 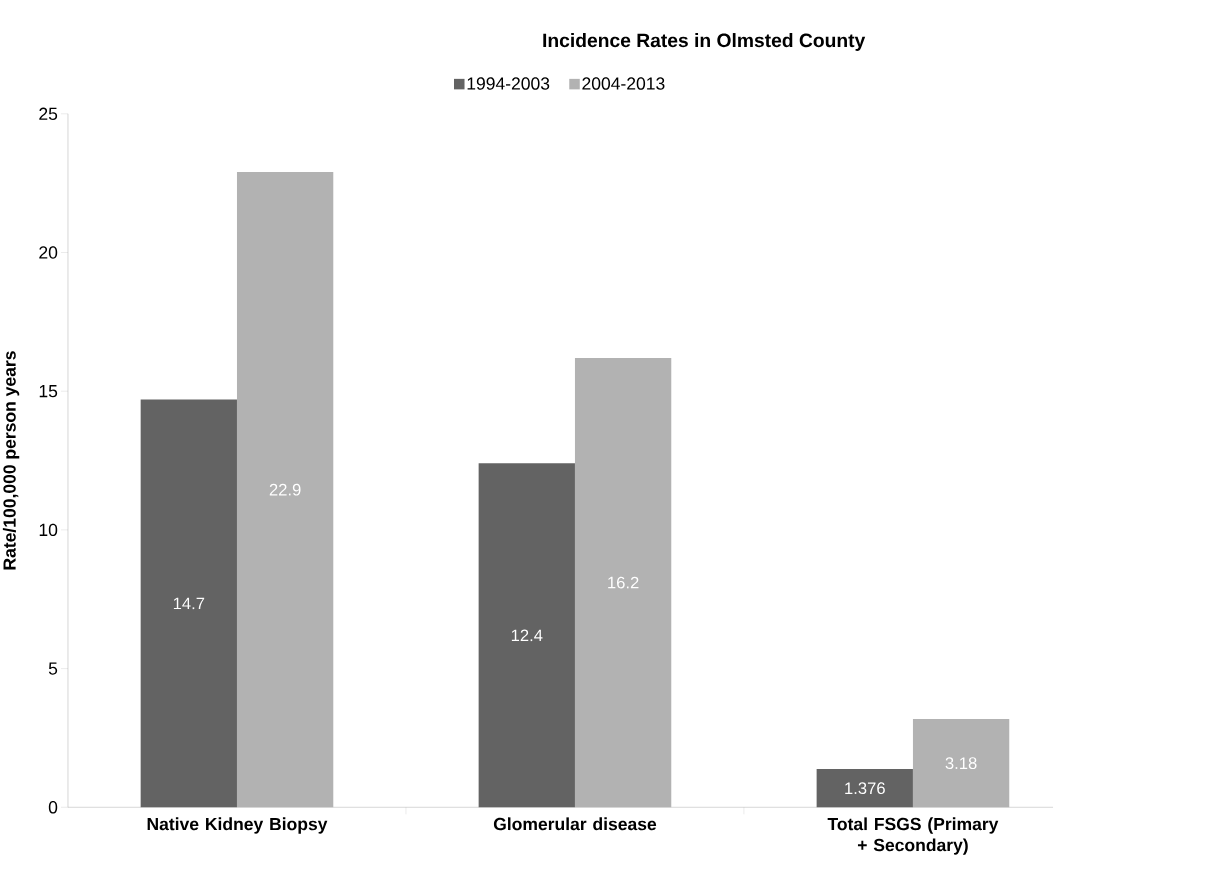 I want to click on y-tick-label: 10, so click(x=48, y=530).